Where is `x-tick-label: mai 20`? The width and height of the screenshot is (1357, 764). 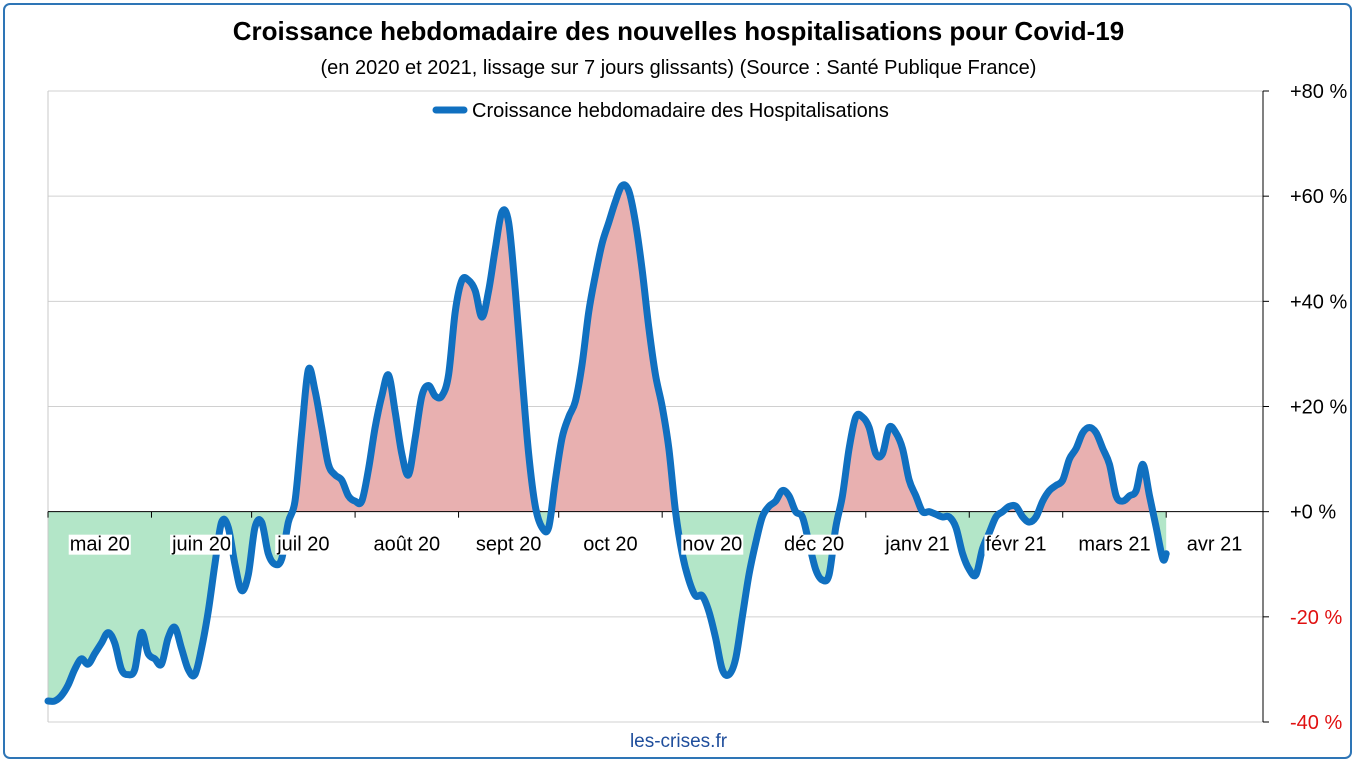
x-tick-label: mai 20 is located at coordinates (100, 545).